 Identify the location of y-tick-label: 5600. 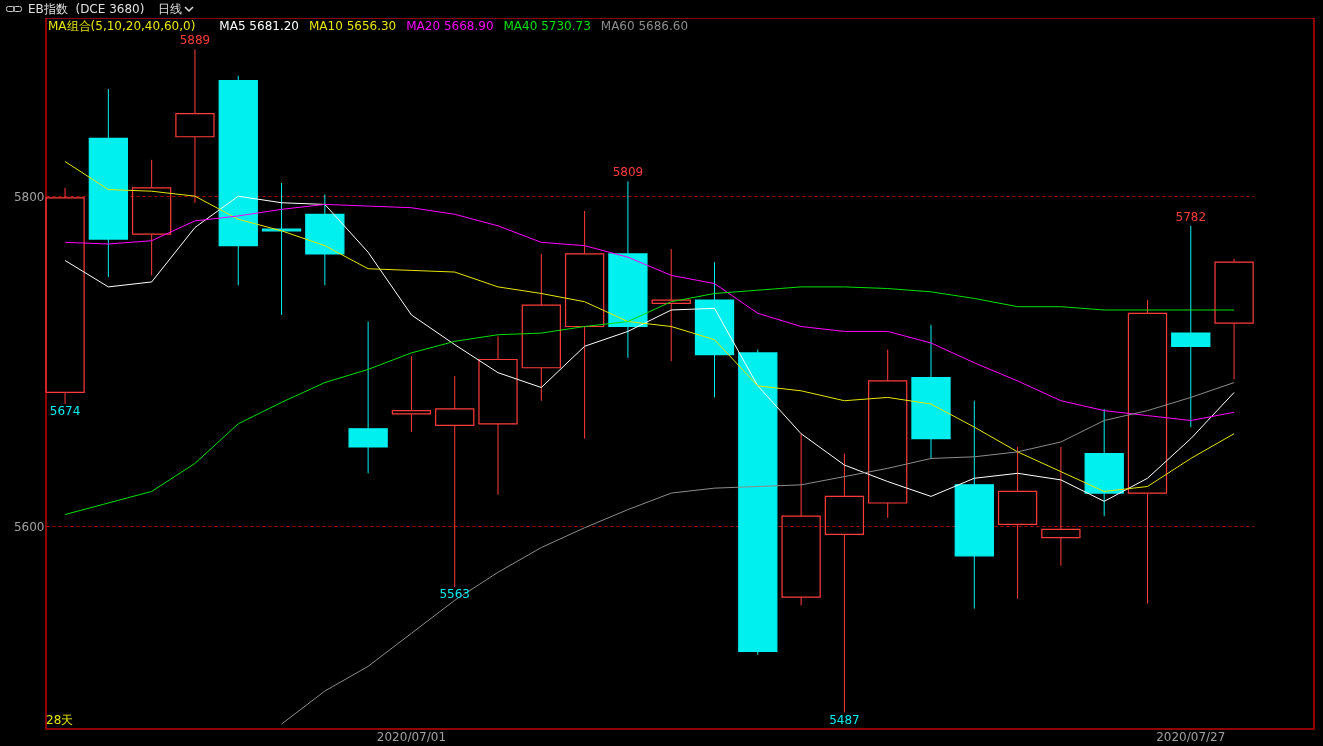
(29, 526).